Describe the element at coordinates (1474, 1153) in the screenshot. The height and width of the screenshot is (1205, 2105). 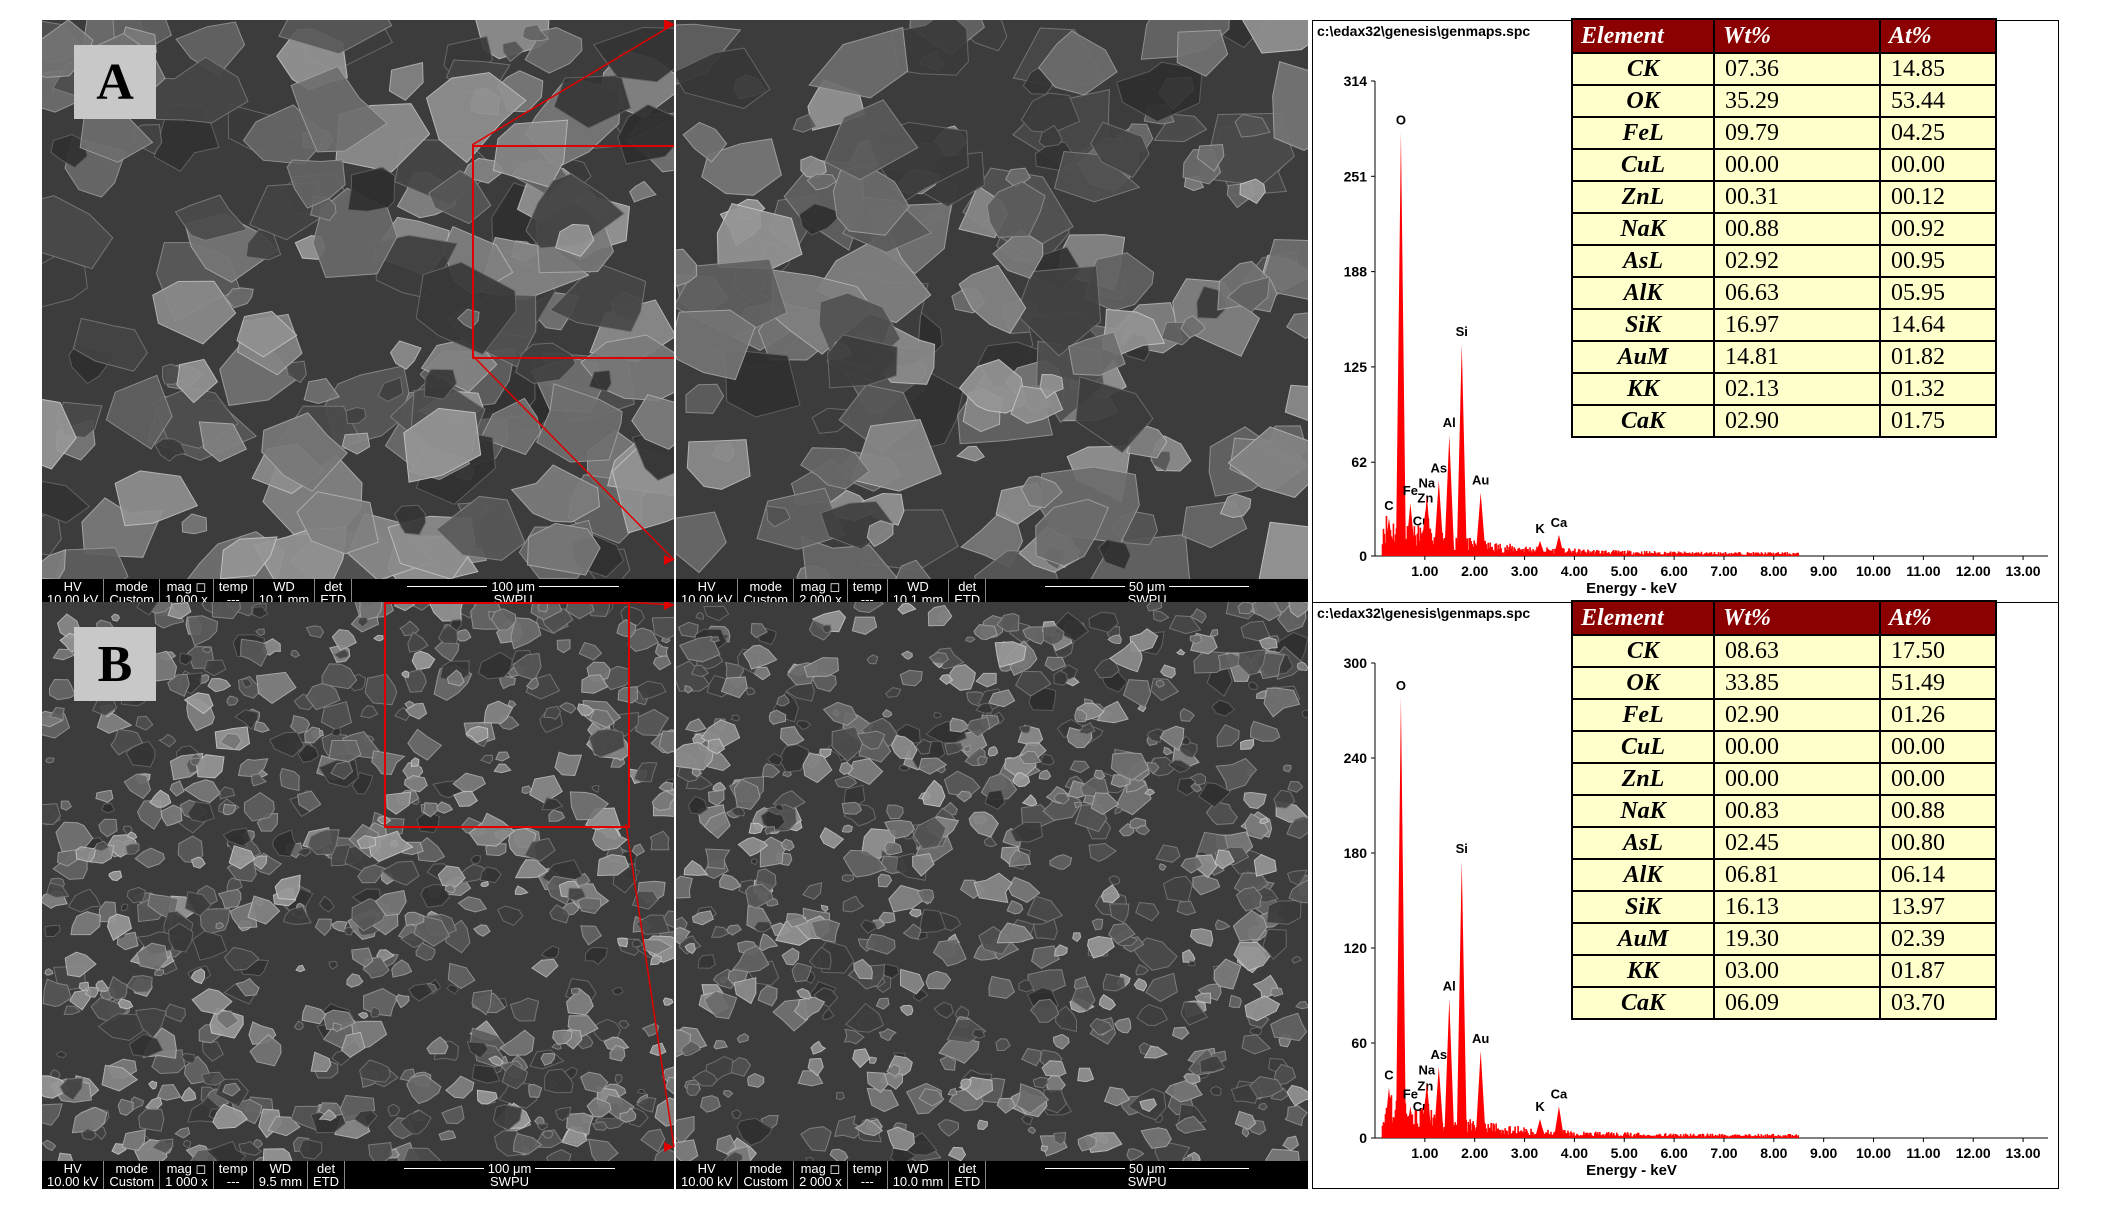
I see `x-tick-label: 2.00` at that location.